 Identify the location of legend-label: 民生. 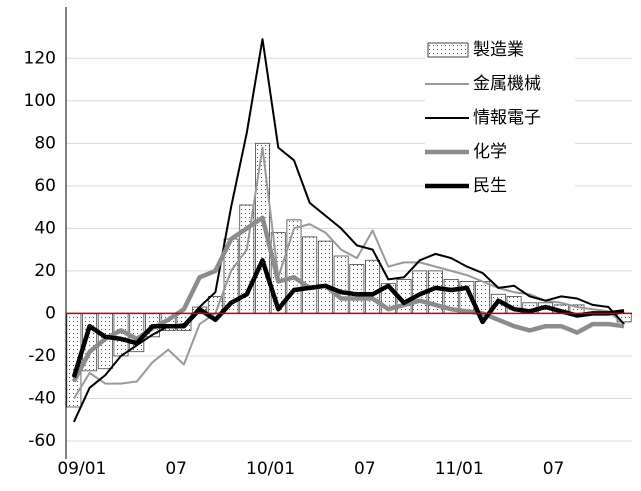
(490, 186).